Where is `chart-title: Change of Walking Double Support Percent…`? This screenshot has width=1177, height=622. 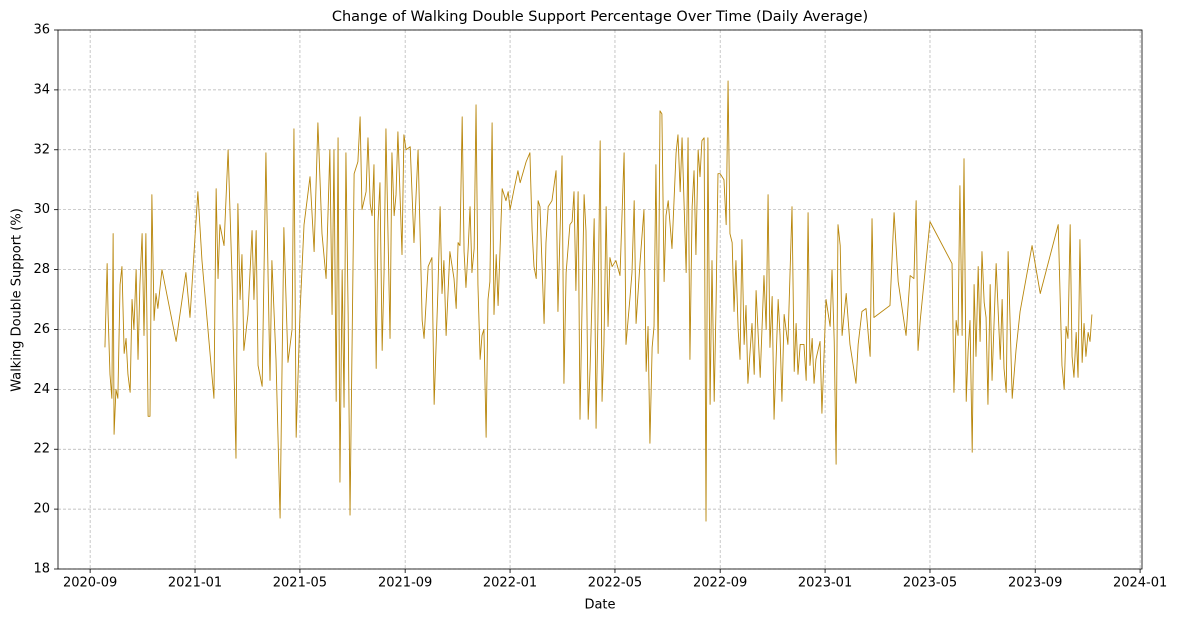
chart-title: Change of Walking Double Support Percent… is located at coordinates (600, 17).